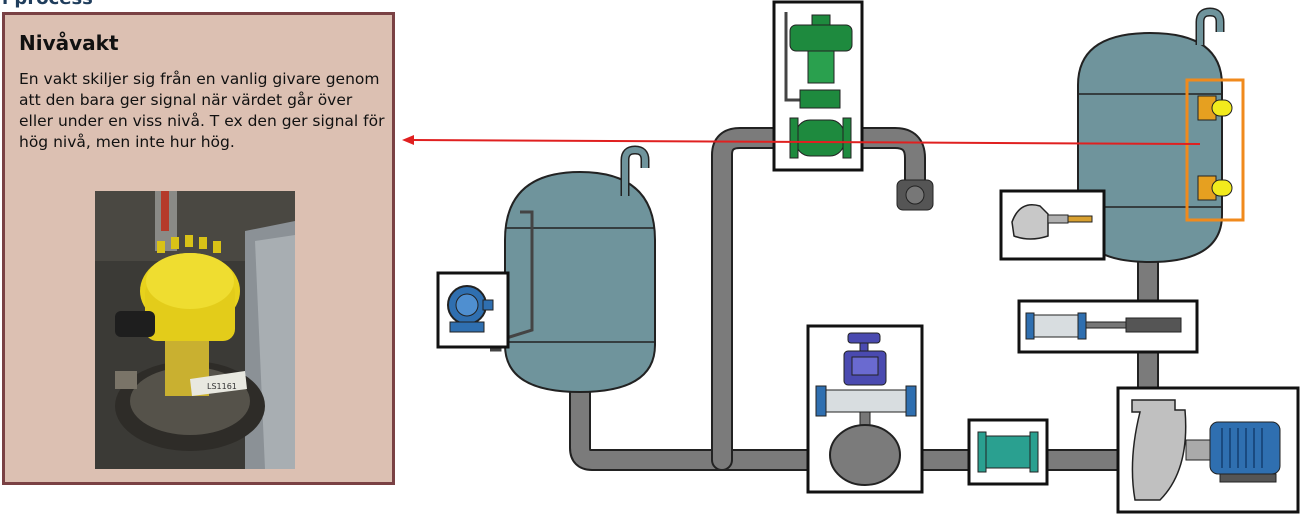 Image resolution: width=1303 pixels, height=516 pixels. Describe the element at coordinates (573, 269) in the screenshot. I see `left-tank` at that location.